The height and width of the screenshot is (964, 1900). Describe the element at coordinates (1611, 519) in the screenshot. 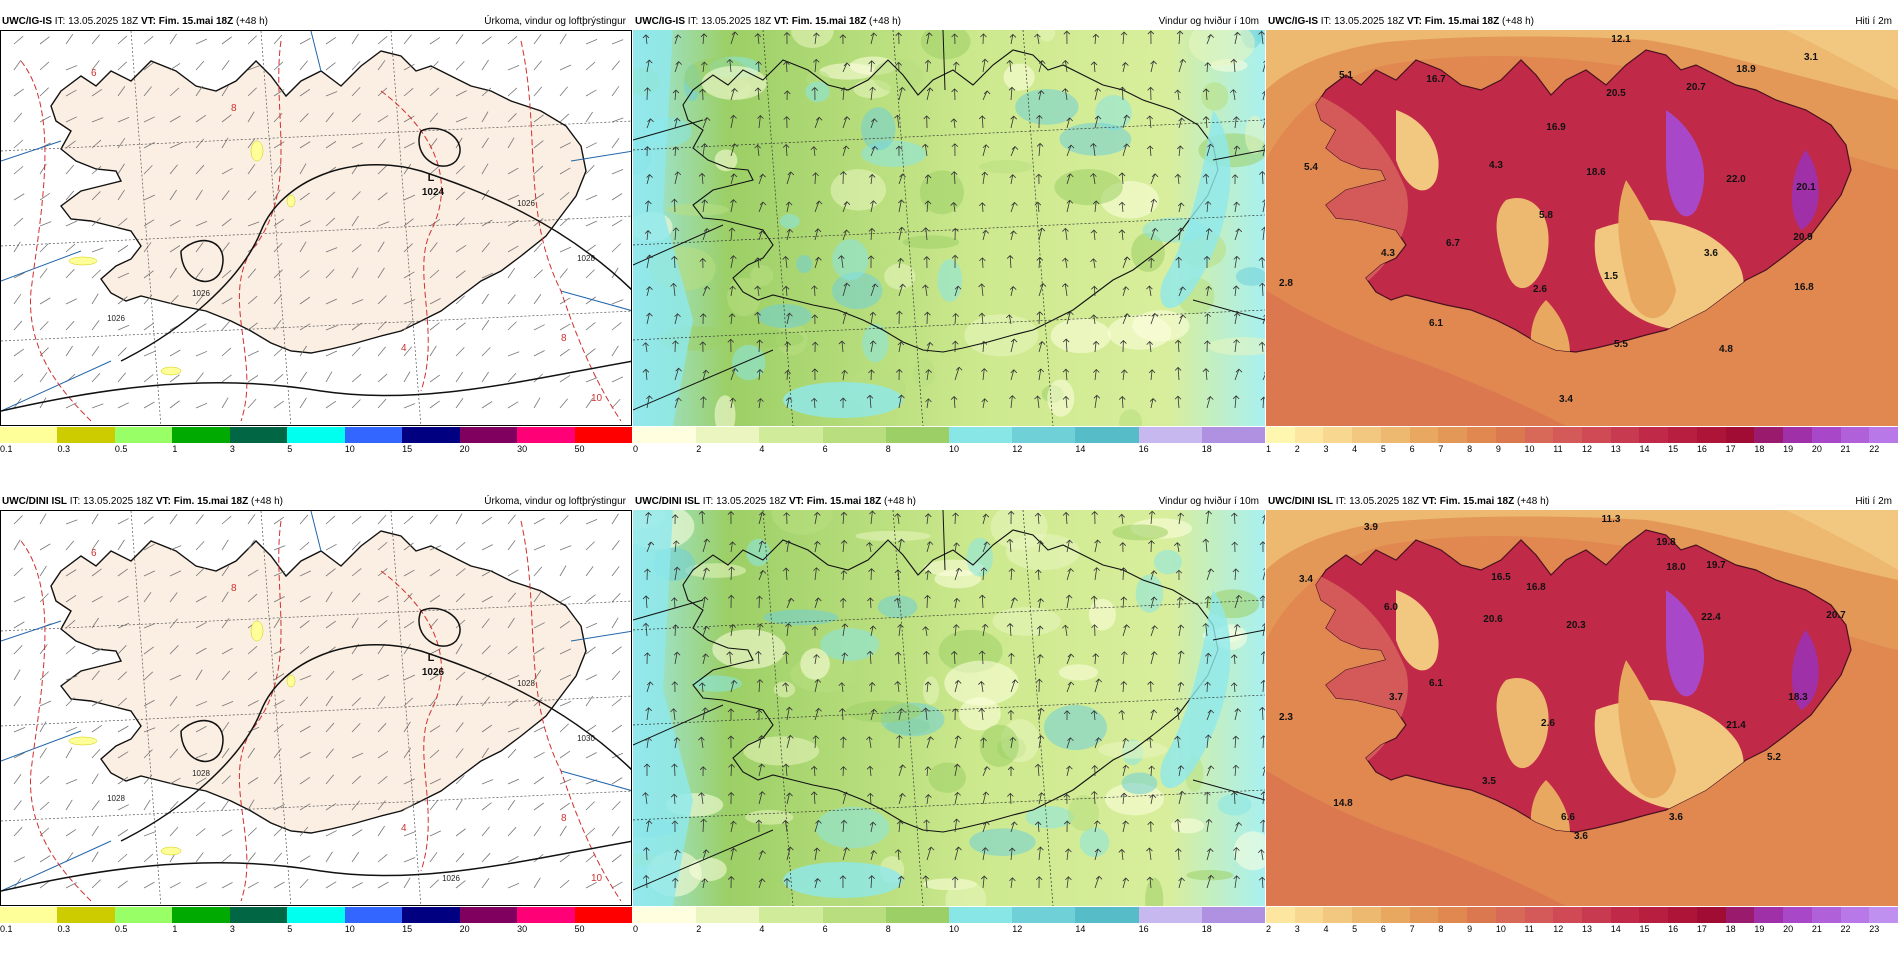

I see `temperature-value: 11.3` at that location.